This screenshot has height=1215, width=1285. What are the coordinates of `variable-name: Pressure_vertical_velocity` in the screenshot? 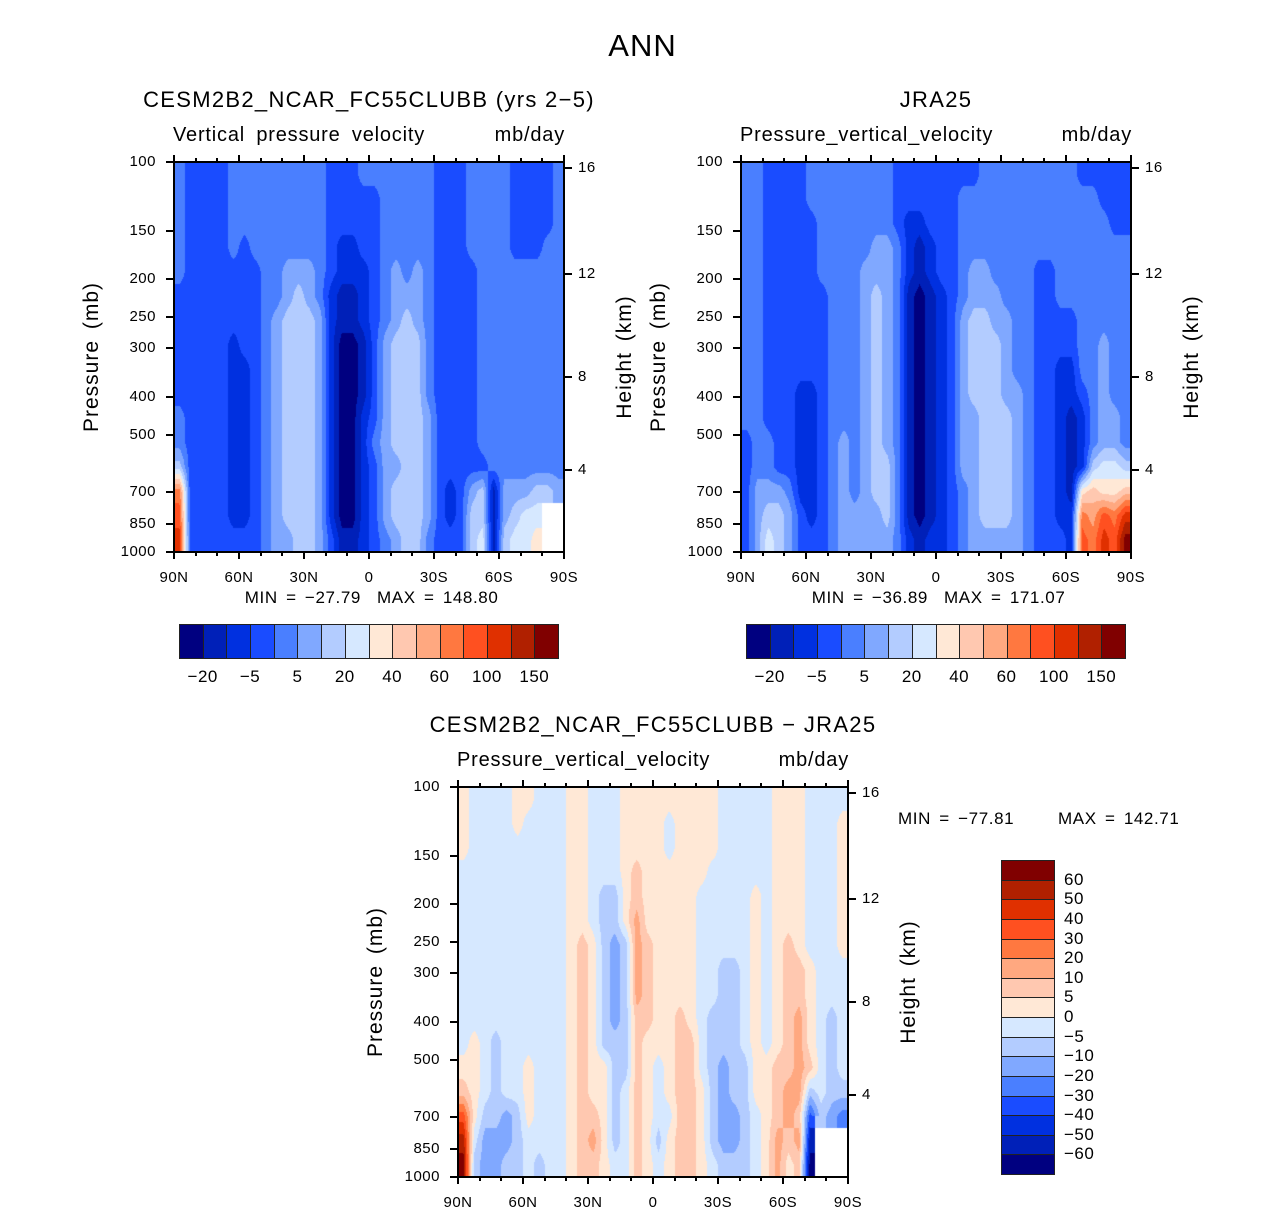 It's located at (584, 760).